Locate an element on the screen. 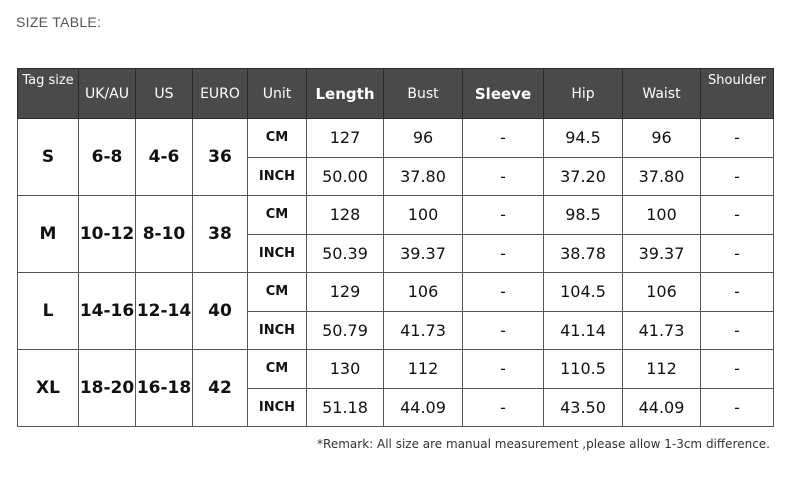 The image size is (790, 478). bust-cell: 37.80 is located at coordinates (423, 176).